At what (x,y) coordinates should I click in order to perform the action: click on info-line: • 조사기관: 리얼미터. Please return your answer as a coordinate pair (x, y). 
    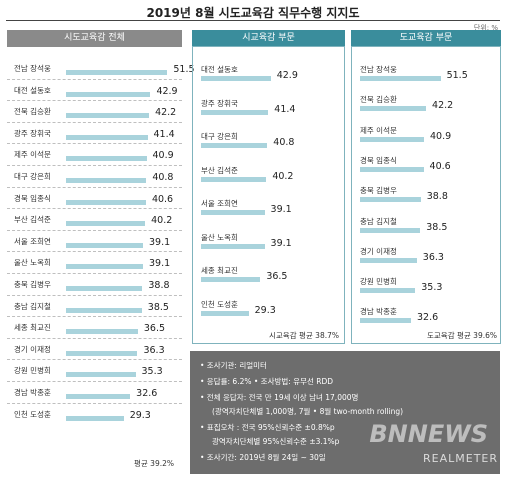
    Looking at the image, I should click on (233, 365).